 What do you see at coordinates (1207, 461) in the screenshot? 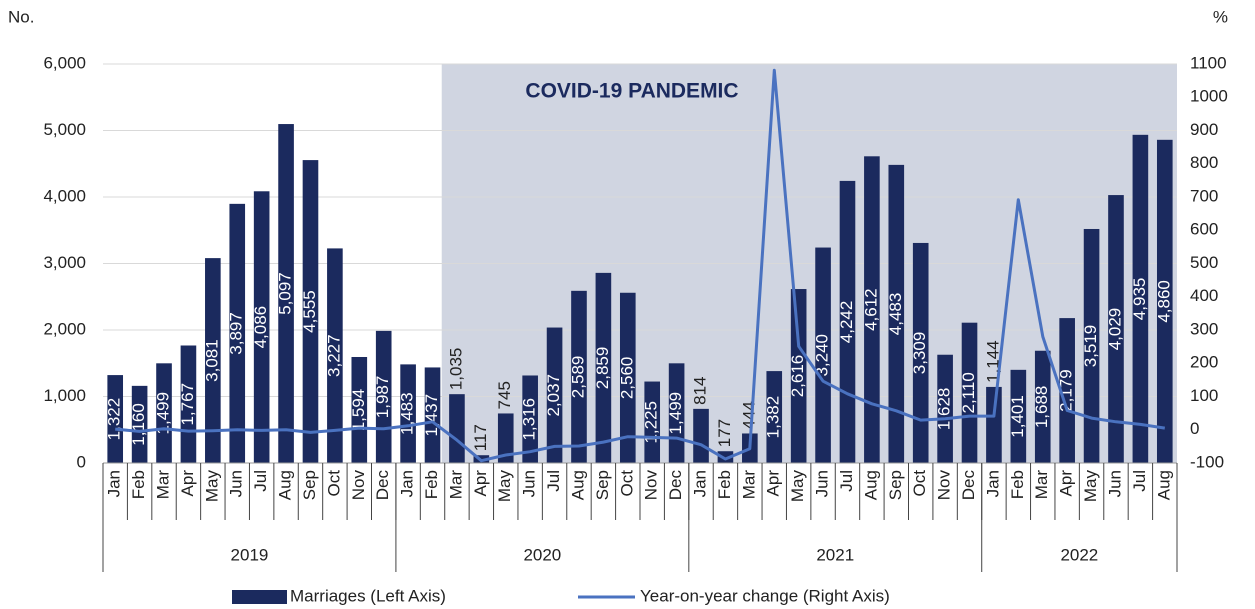
I see `y2-tick-label: -100` at bounding box center [1207, 461].